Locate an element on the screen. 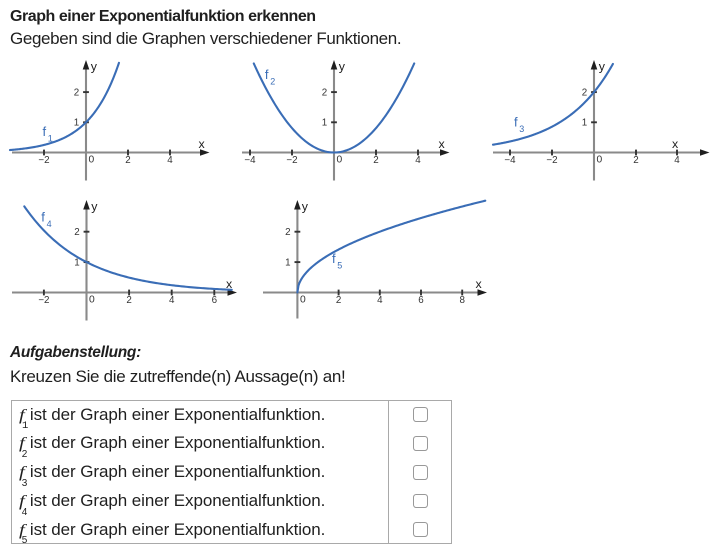 This screenshot has width=724, height=556. svg-text: 5 is located at coordinates (339, 265).